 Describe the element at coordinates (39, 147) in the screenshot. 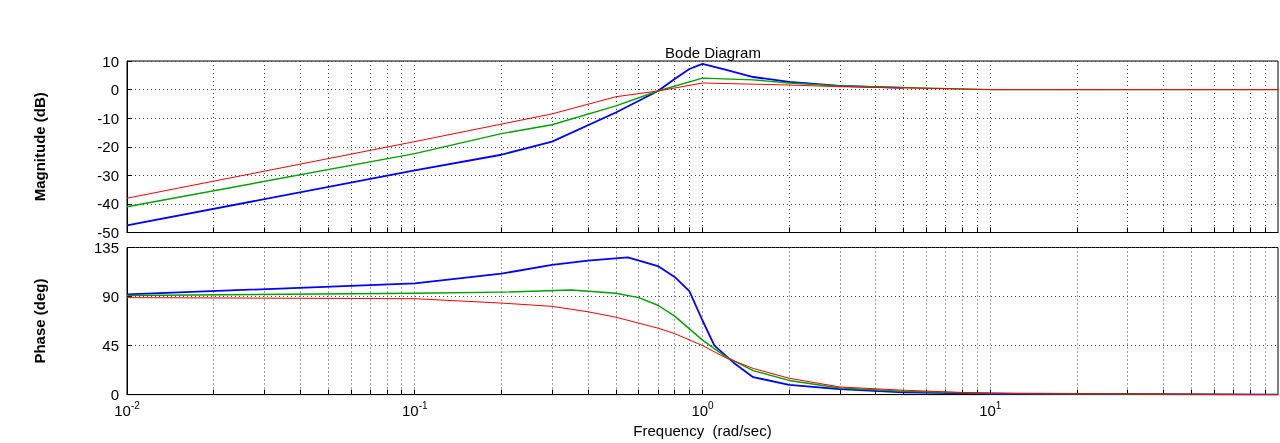

I see `y-axis-title: Magnitude (dB)` at that location.